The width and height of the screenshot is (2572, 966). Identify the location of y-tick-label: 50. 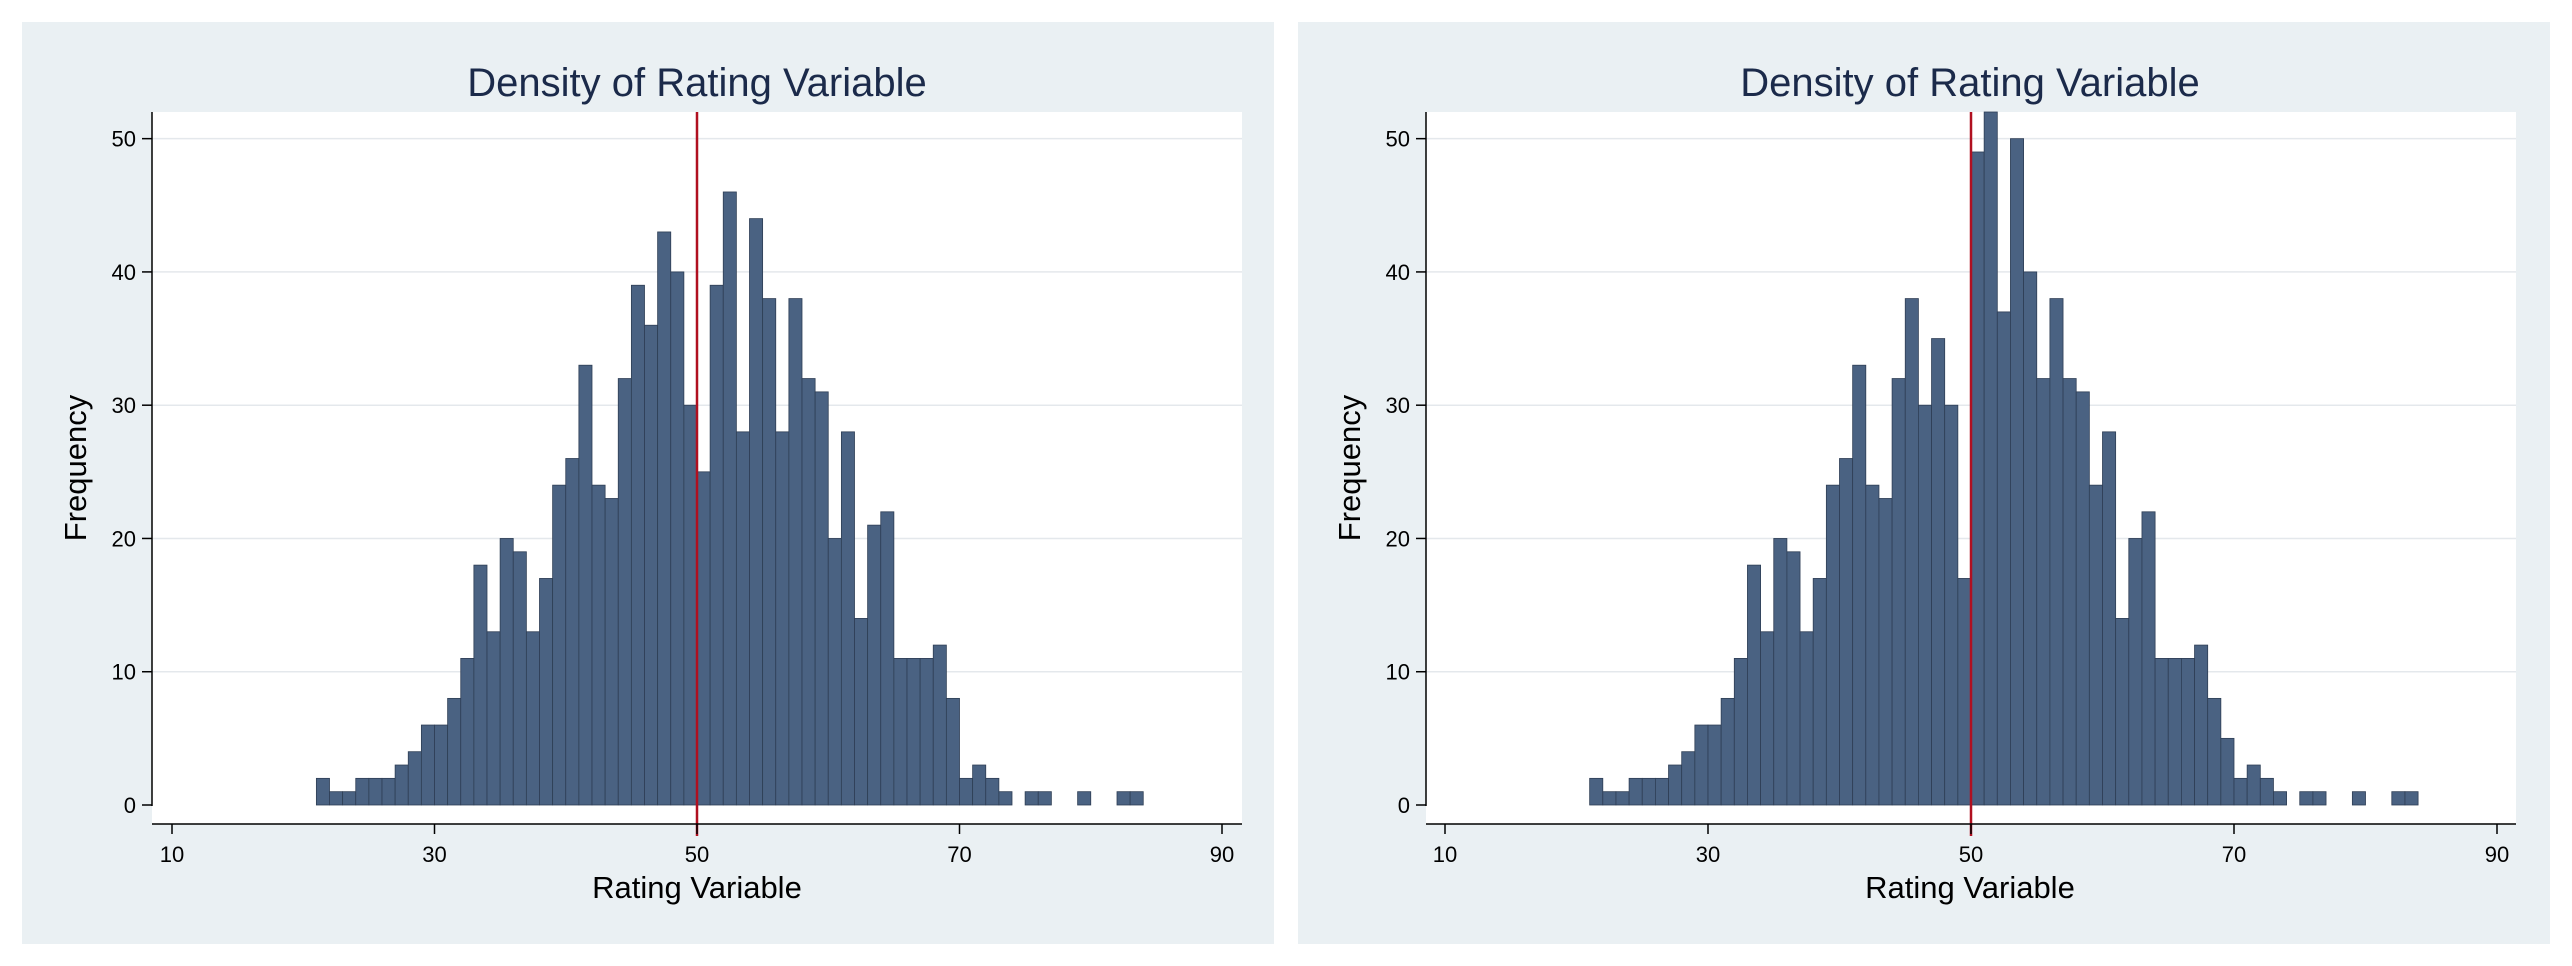
(1398, 139).